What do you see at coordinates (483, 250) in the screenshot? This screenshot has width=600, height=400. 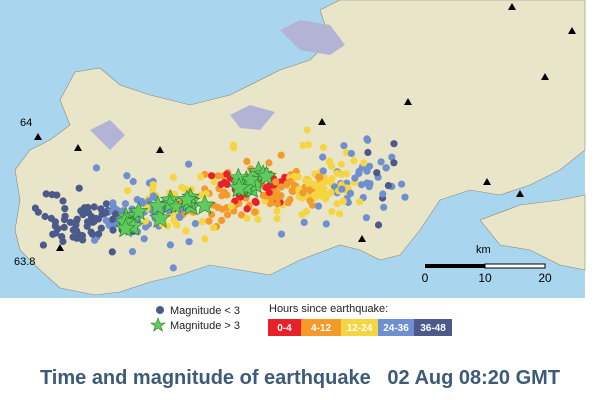 I see `scale-unit: km` at bounding box center [483, 250].